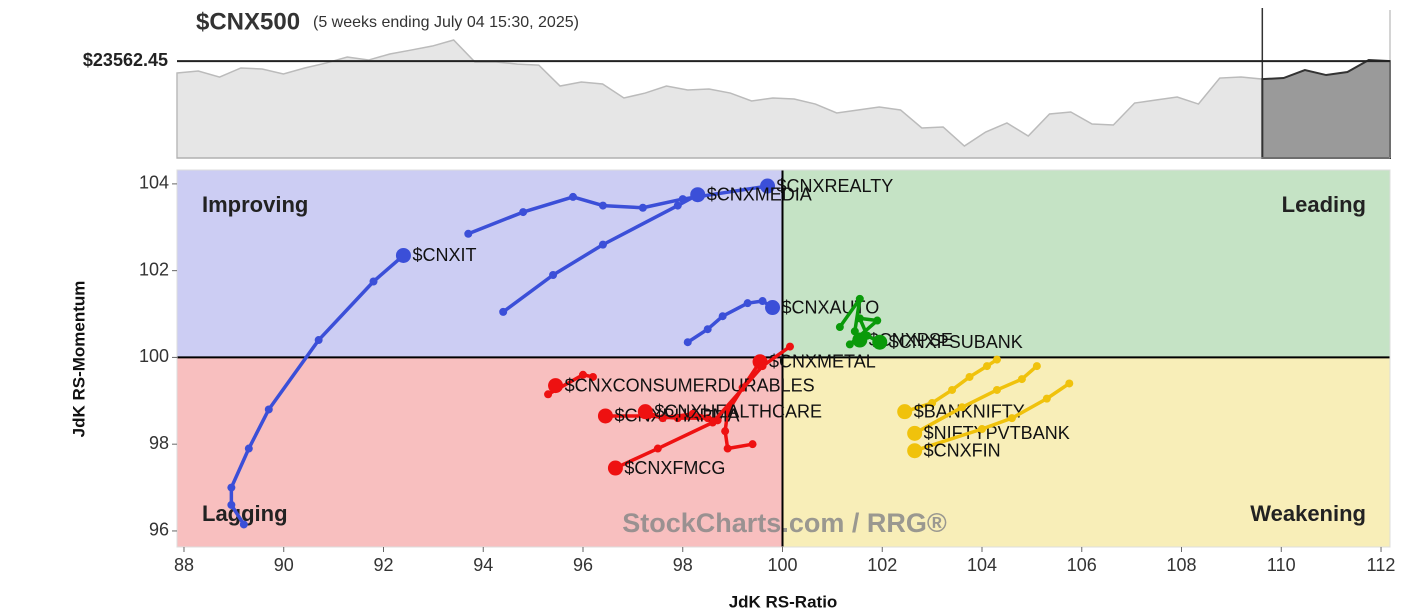 The image size is (1404, 615). What do you see at coordinates (956, 342) in the screenshot?
I see `series-label: $CNXPSUBANK` at bounding box center [956, 342].